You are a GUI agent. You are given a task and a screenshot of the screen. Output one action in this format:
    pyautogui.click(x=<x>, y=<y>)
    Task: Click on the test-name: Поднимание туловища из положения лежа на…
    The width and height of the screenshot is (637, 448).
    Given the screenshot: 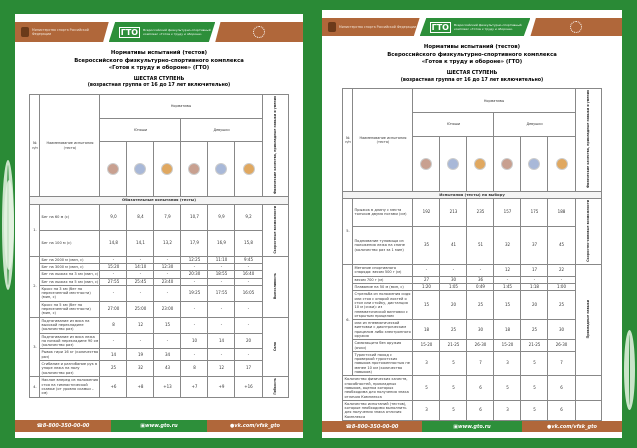 What is the action you would take?
    pyautogui.click(x=383, y=245)
    